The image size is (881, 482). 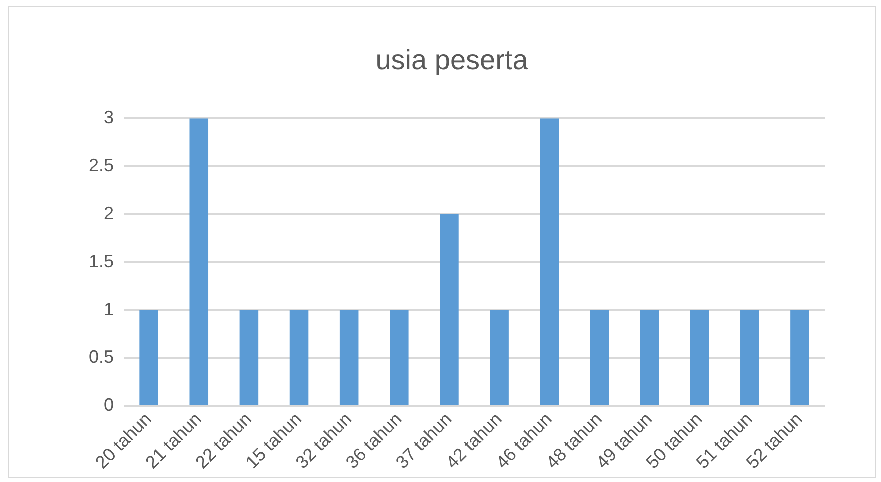 What do you see at coordinates (109, 309) in the screenshot?
I see `y-tick-label: 1` at bounding box center [109, 309].